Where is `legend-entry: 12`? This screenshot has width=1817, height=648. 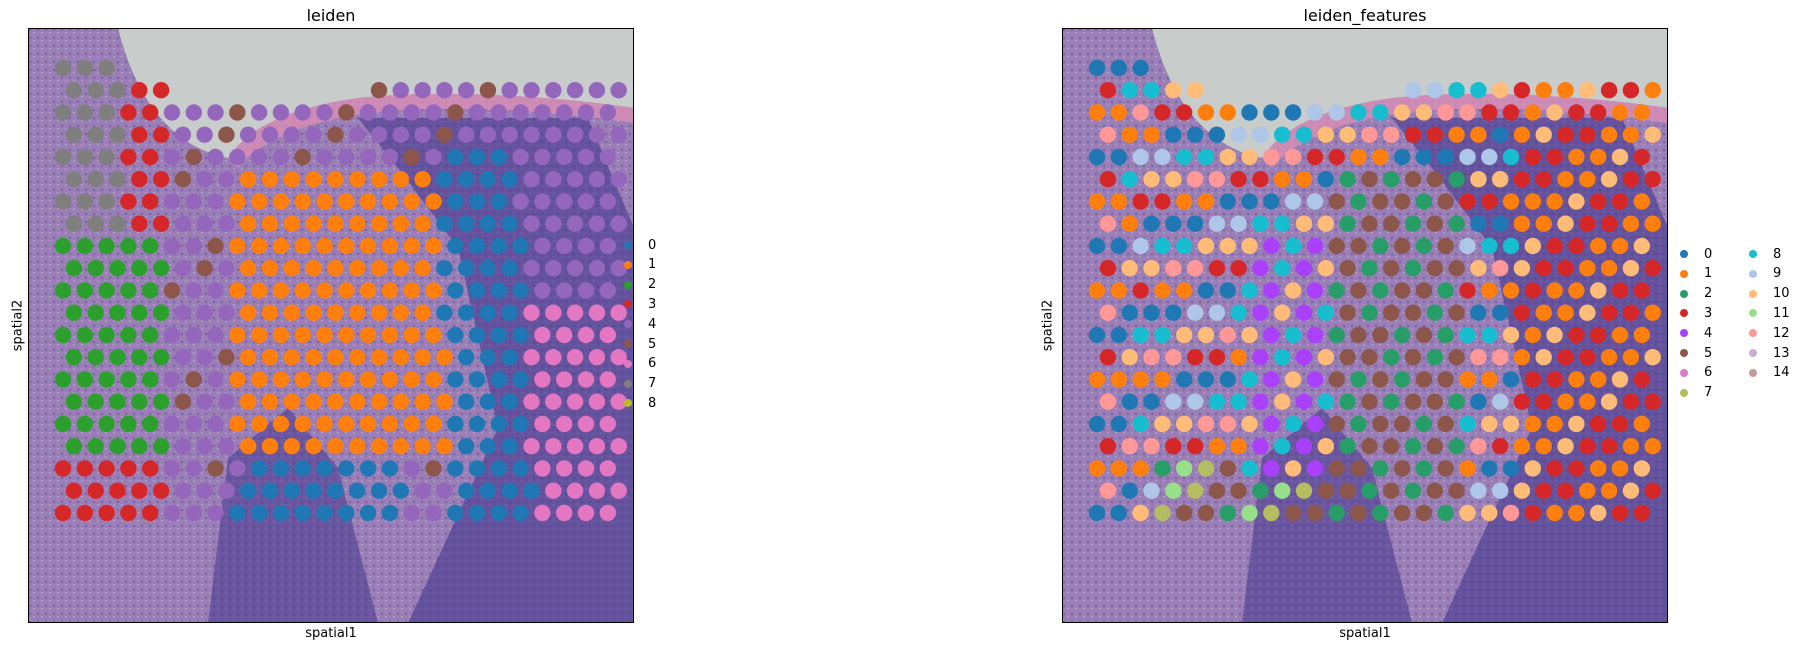 legend-entry: 12 is located at coordinates (1769, 333).